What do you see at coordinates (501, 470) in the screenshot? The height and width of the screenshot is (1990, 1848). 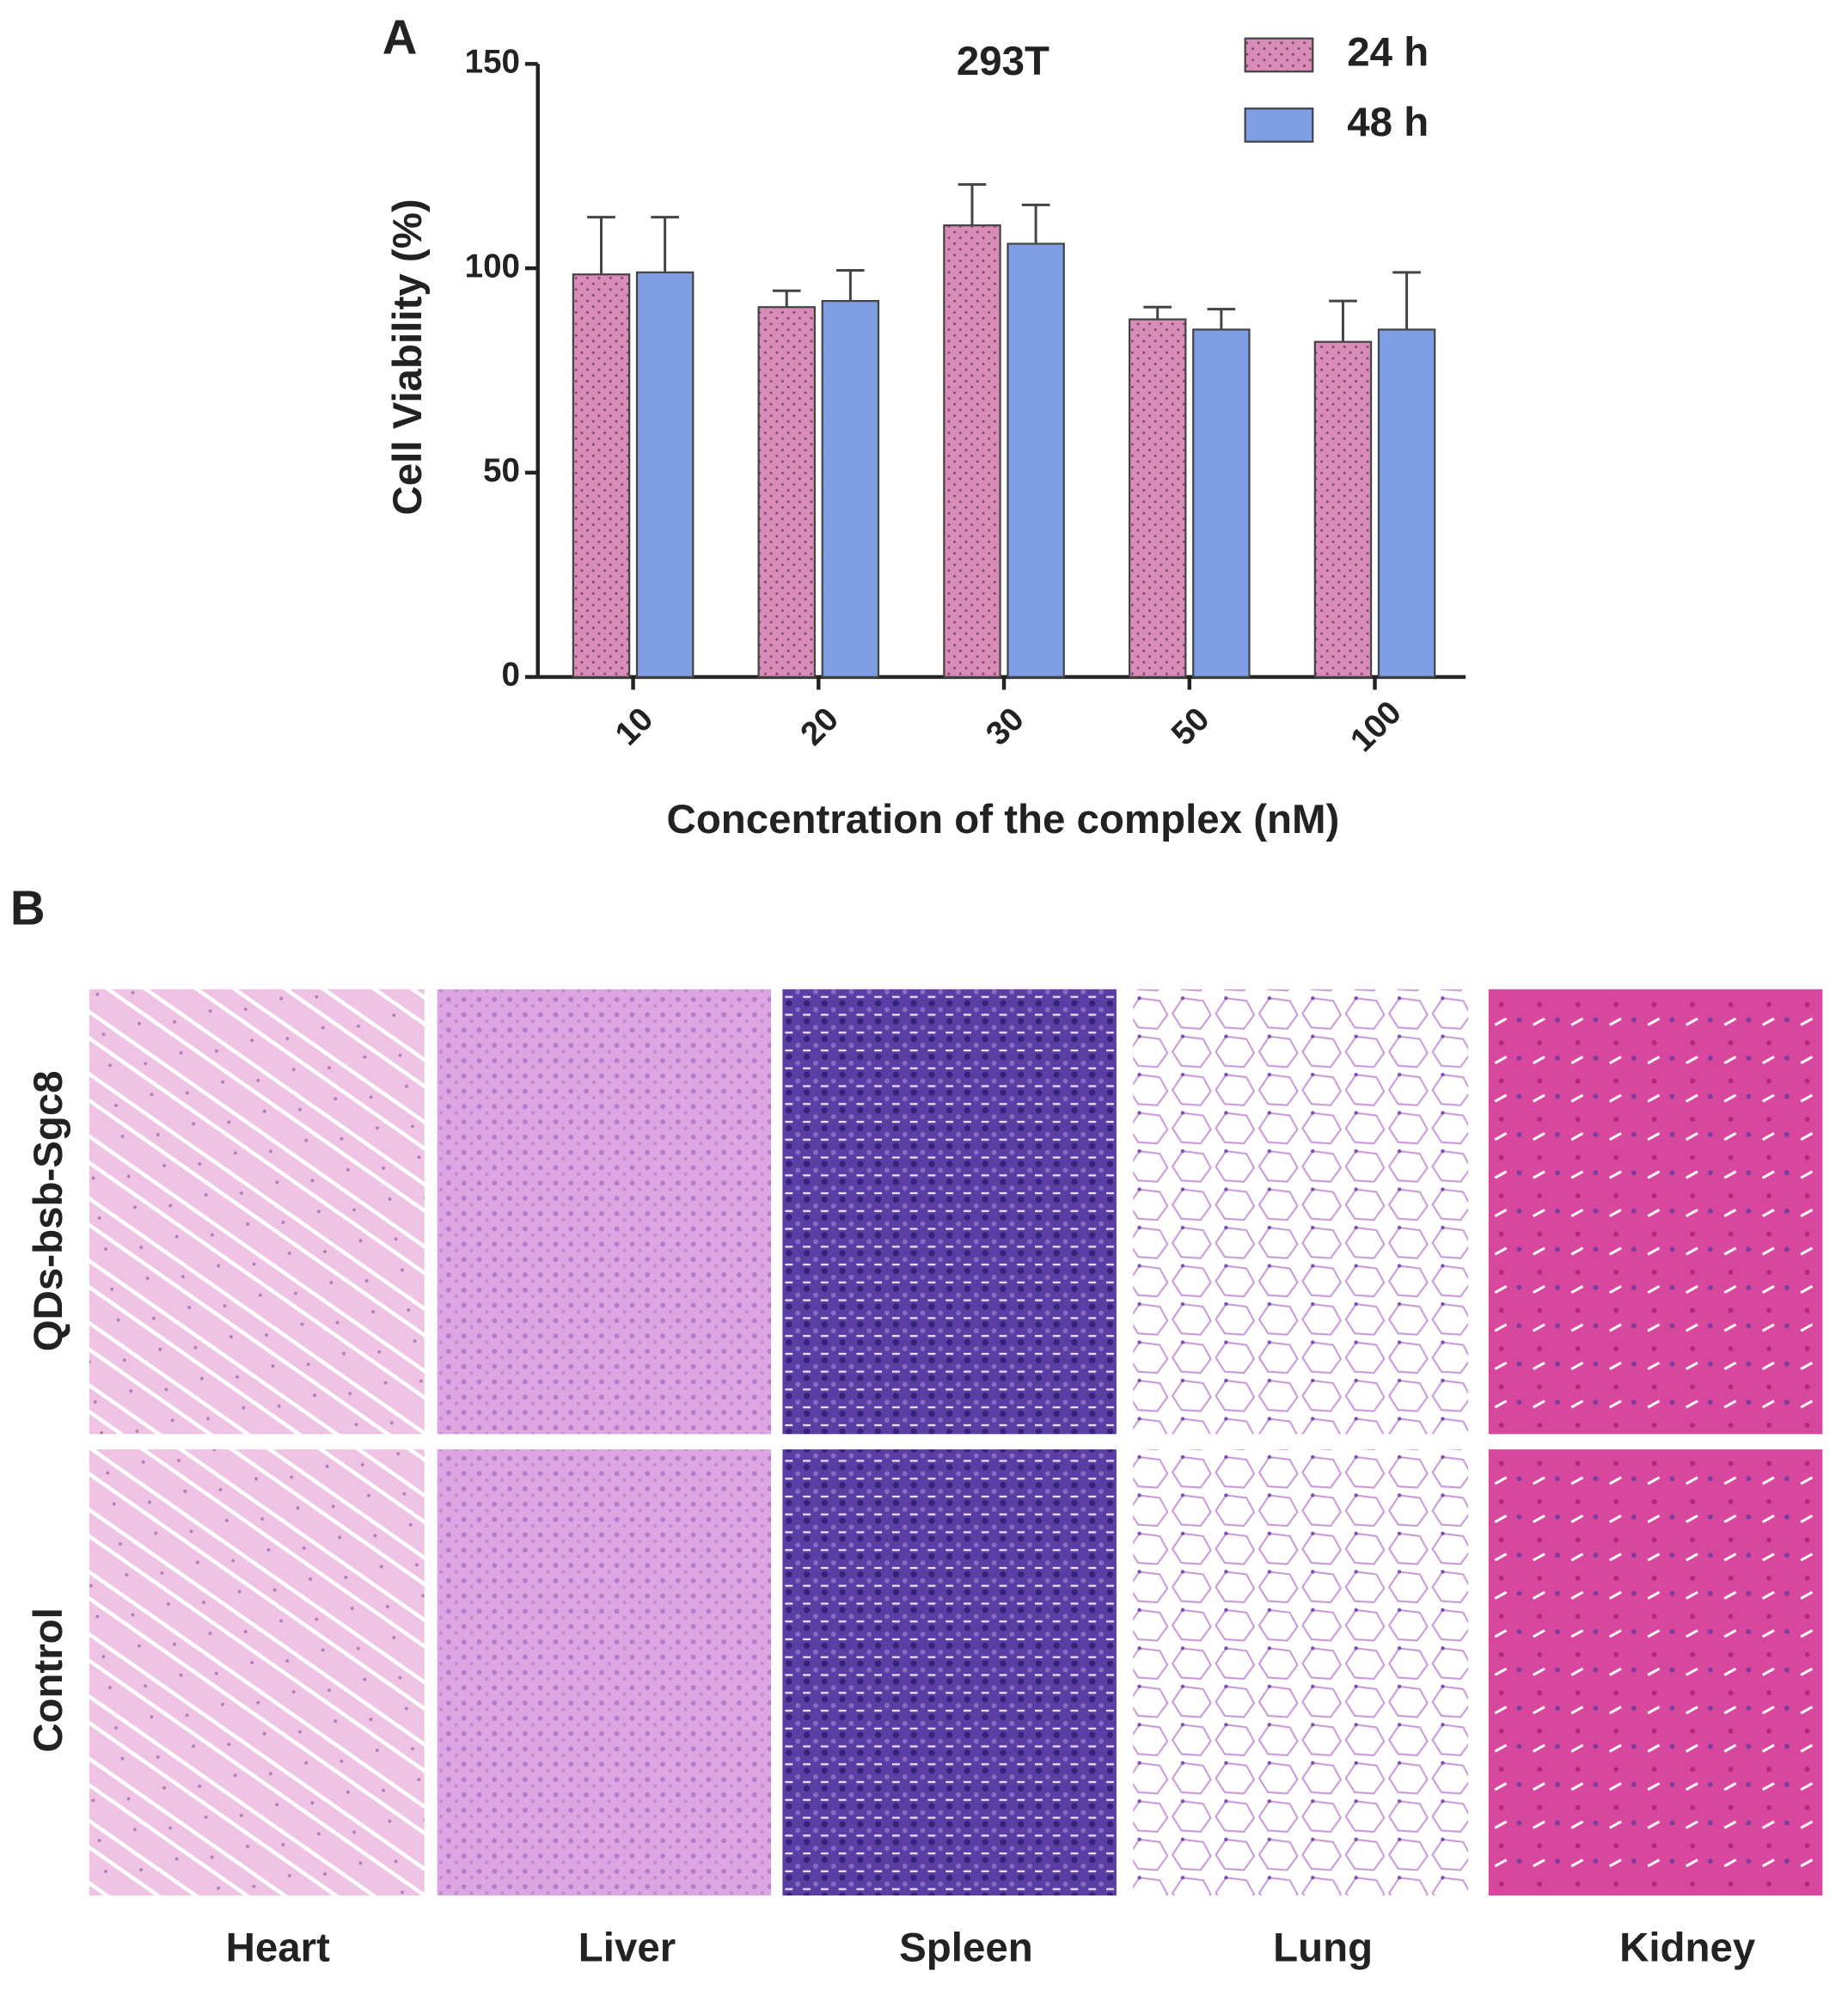 I see `y-tick-label: 50` at bounding box center [501, 470].